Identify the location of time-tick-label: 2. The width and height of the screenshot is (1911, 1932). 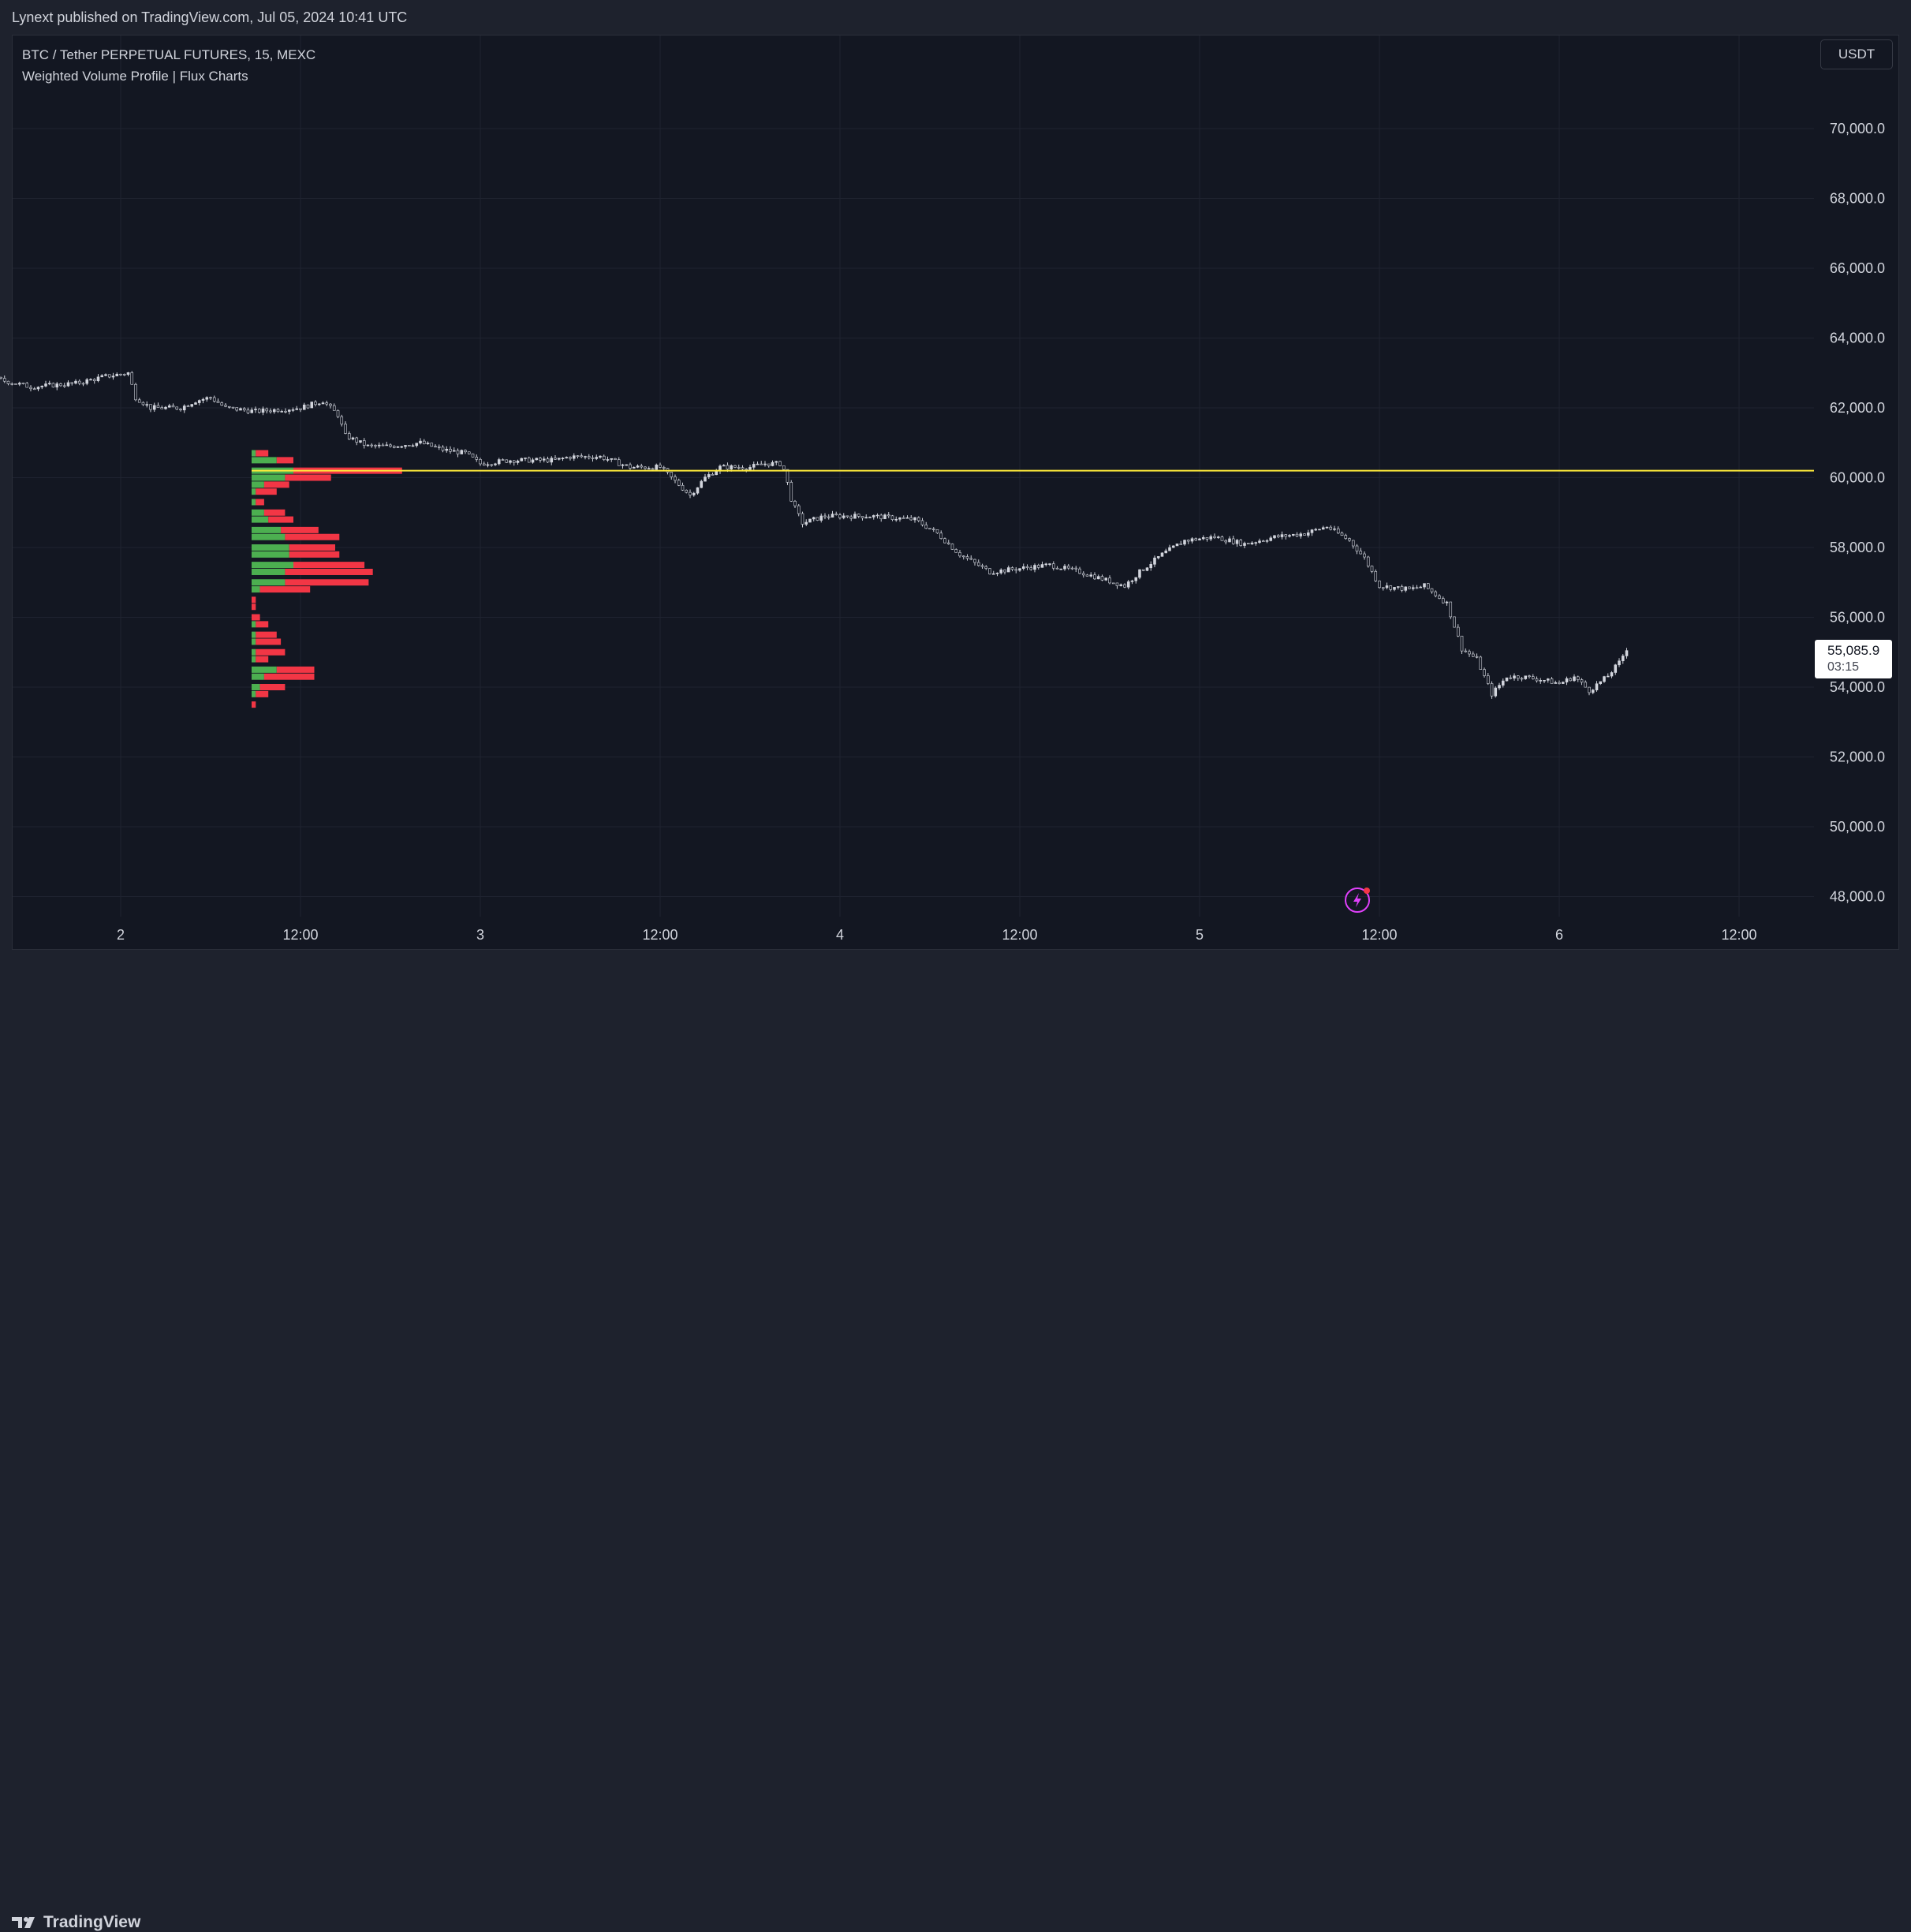
(121, 935).